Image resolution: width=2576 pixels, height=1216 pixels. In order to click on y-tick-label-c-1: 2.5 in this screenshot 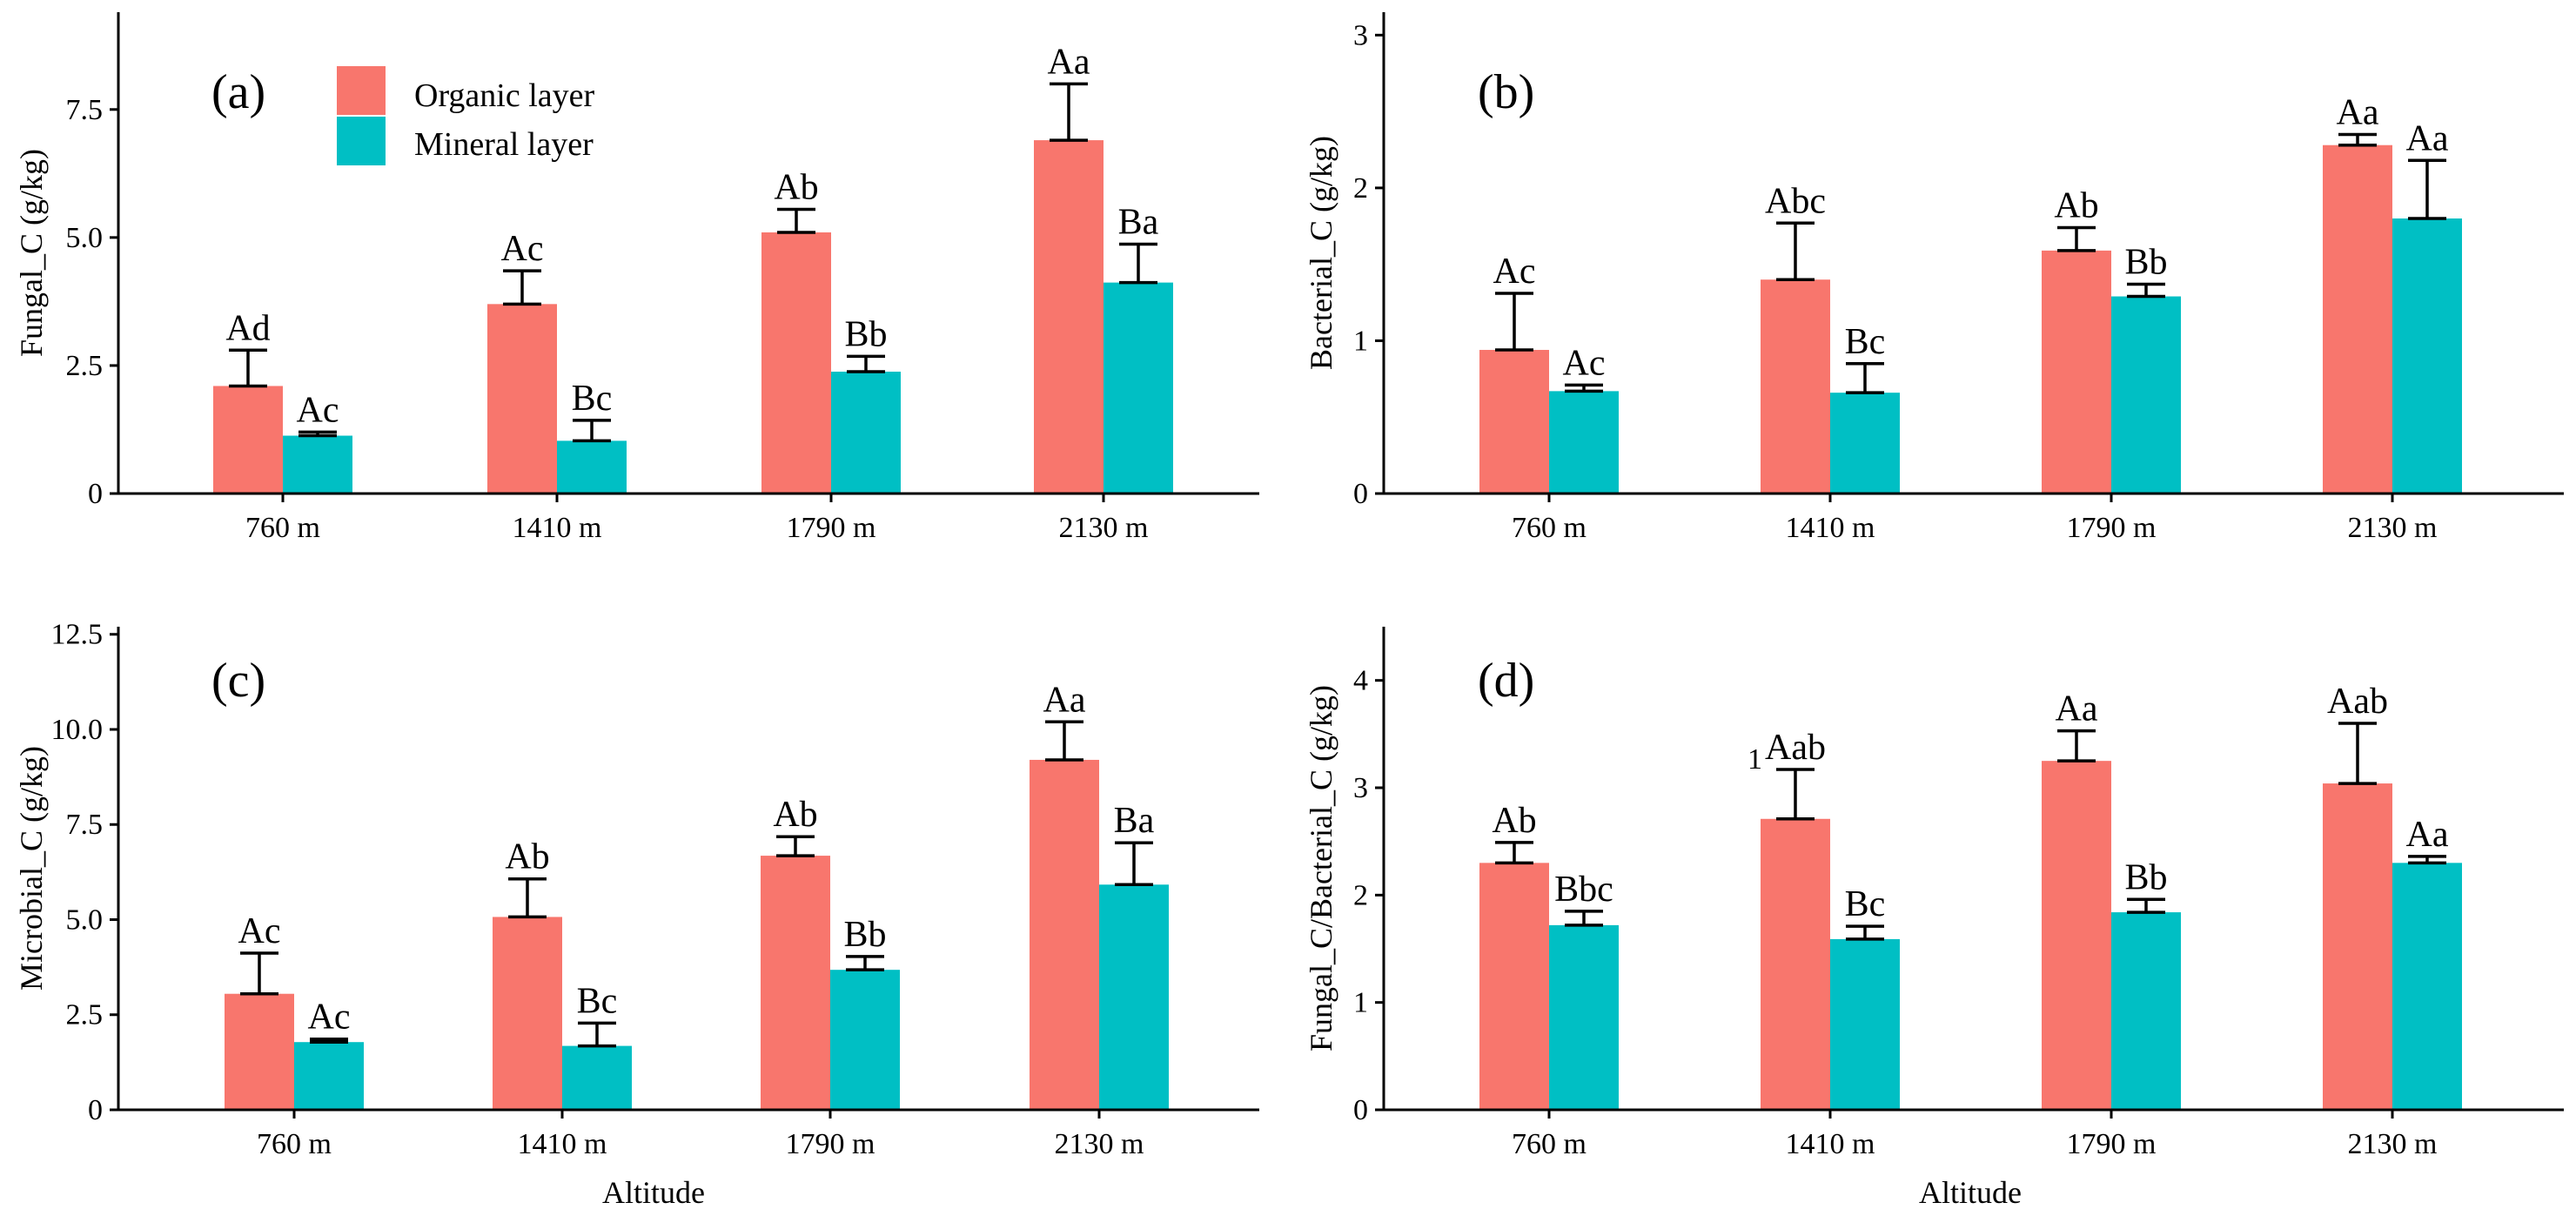, I will do `click(85, 1015)`.